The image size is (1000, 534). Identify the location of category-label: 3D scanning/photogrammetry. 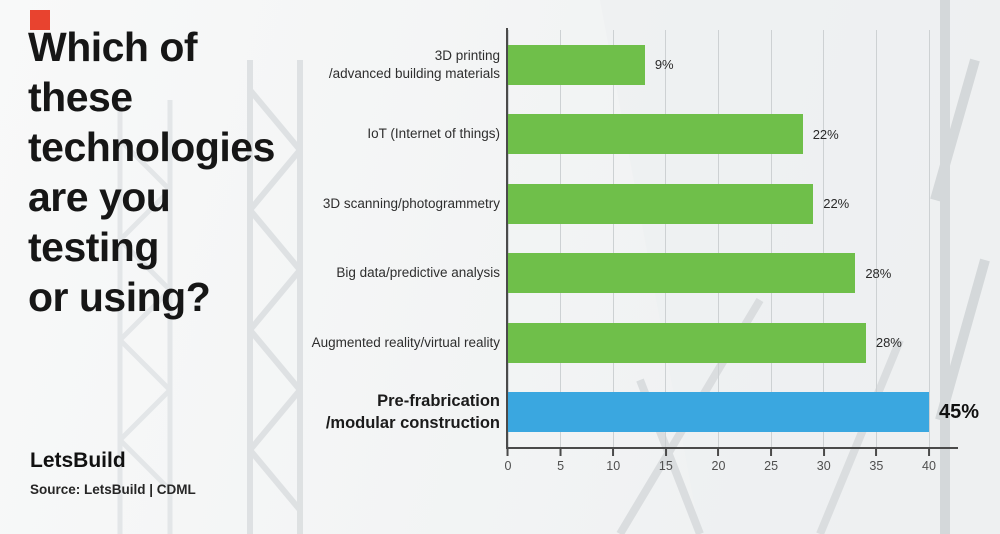
(411, 203).